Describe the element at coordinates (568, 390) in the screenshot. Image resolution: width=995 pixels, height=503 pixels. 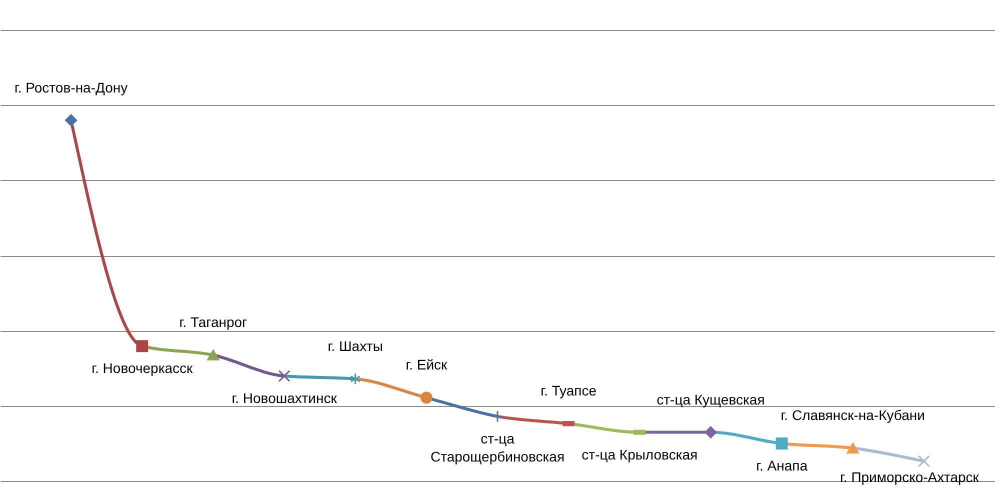
I see `x-tick-label: г. Туапсе` at that location.